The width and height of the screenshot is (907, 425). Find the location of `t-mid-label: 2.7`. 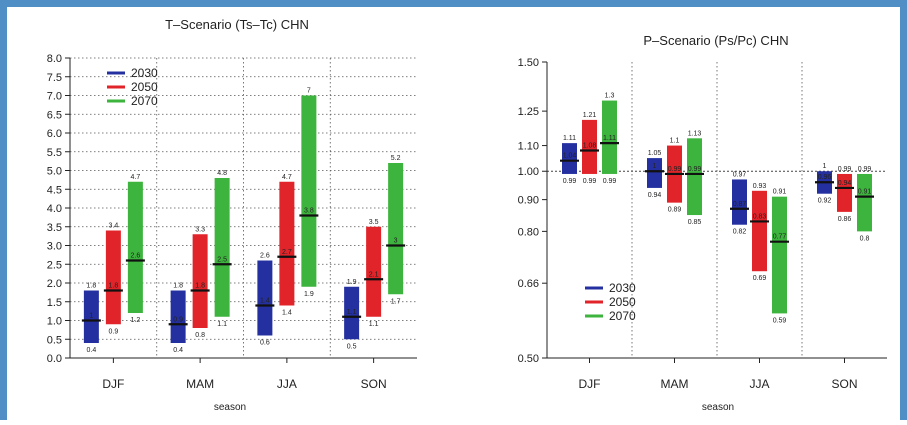

t-mid-label: 2.7 is located at coordinates (287, 252).